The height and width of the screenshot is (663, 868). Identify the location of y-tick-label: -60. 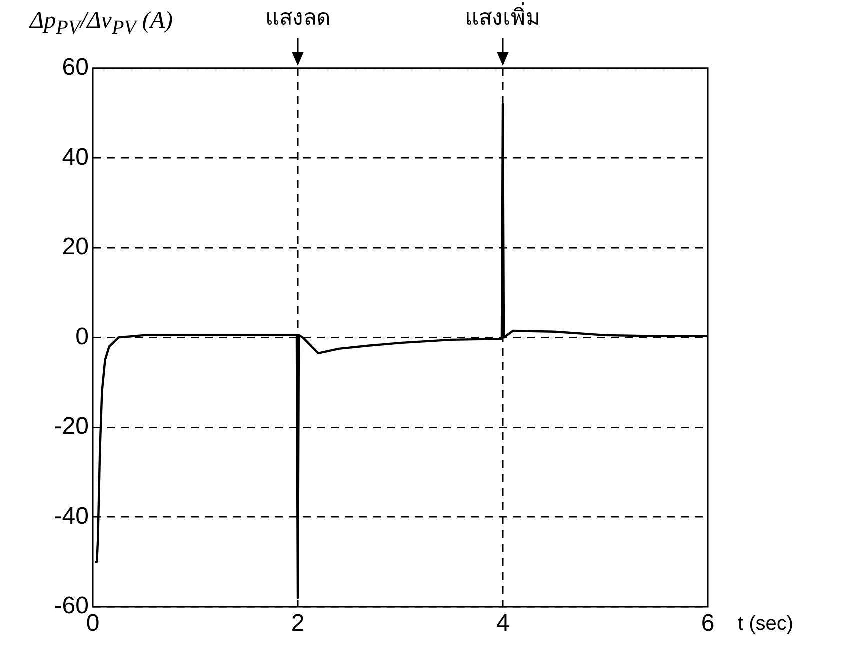
(71, 606).